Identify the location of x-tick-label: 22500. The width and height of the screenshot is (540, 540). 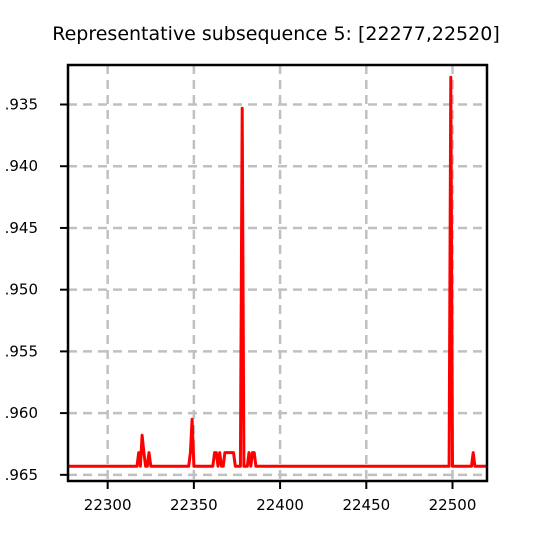
(453, 505).